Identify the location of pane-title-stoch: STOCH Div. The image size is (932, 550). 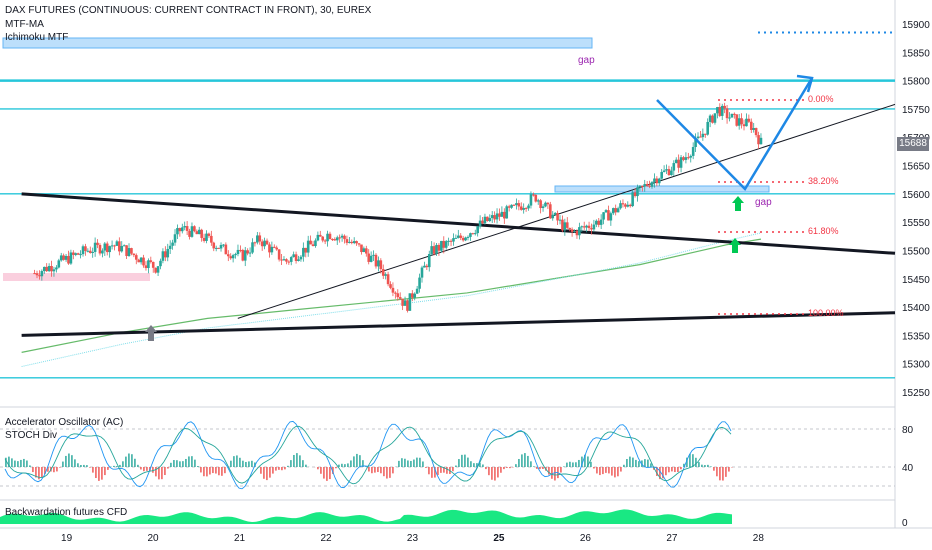
(31, 435).